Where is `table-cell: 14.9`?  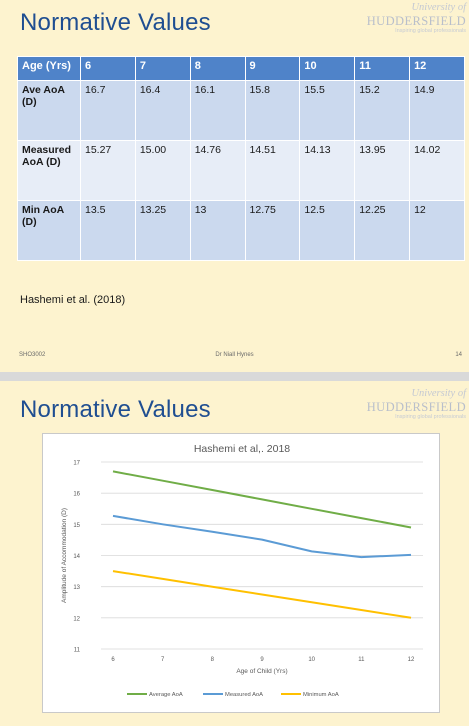 table-cell: 14.9 is located at coordinates (437, 110).